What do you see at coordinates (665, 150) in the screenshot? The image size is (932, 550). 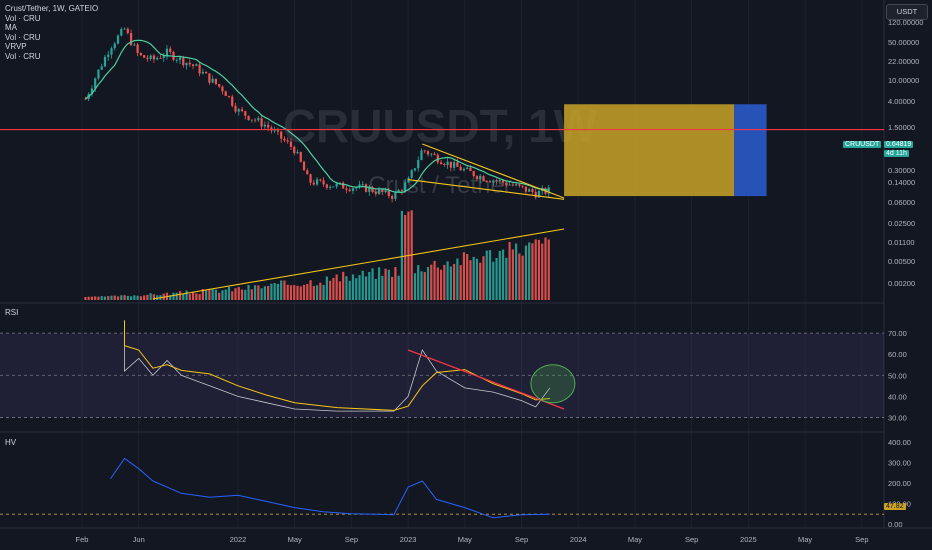 I see `target-zone` at bounding box center [665, 150].